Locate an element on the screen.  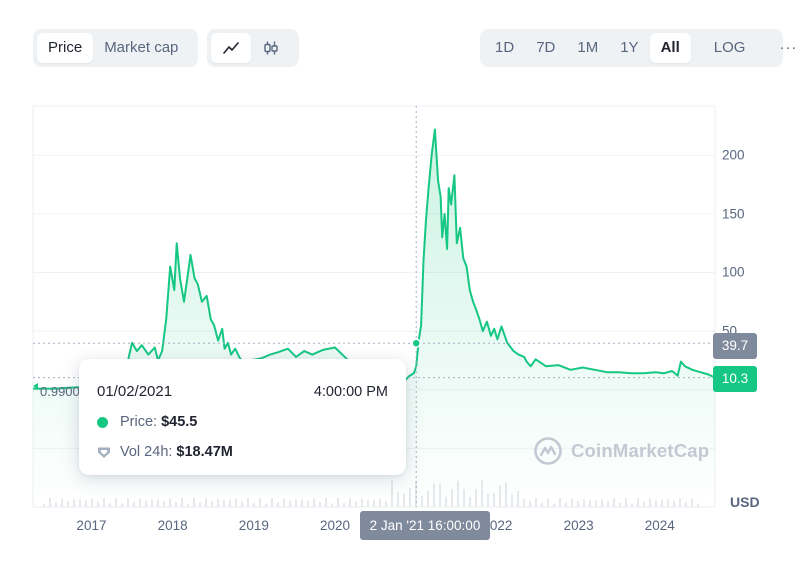
tab-market-cap: Market cap is located at coordinates (141, 47).